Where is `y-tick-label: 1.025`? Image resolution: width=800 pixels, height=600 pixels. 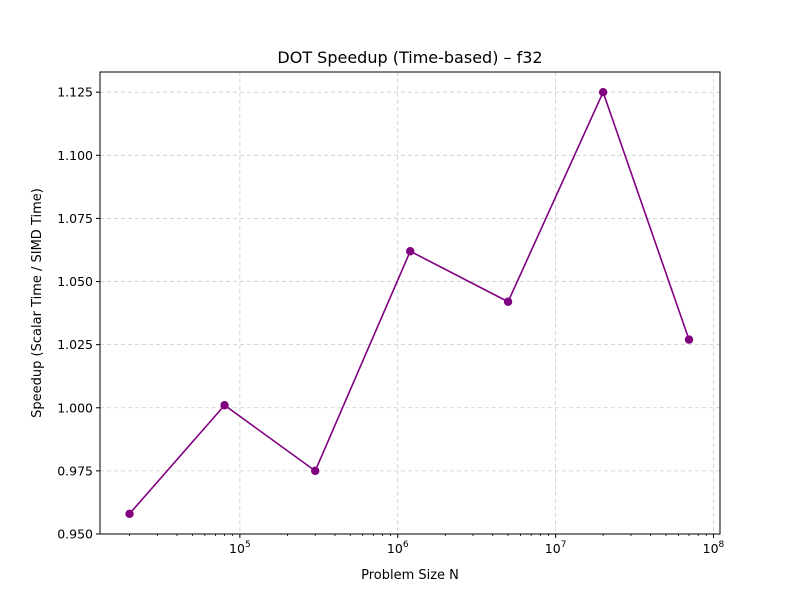
y-tick-label: 1.025 is located at coordinates (75, 344).